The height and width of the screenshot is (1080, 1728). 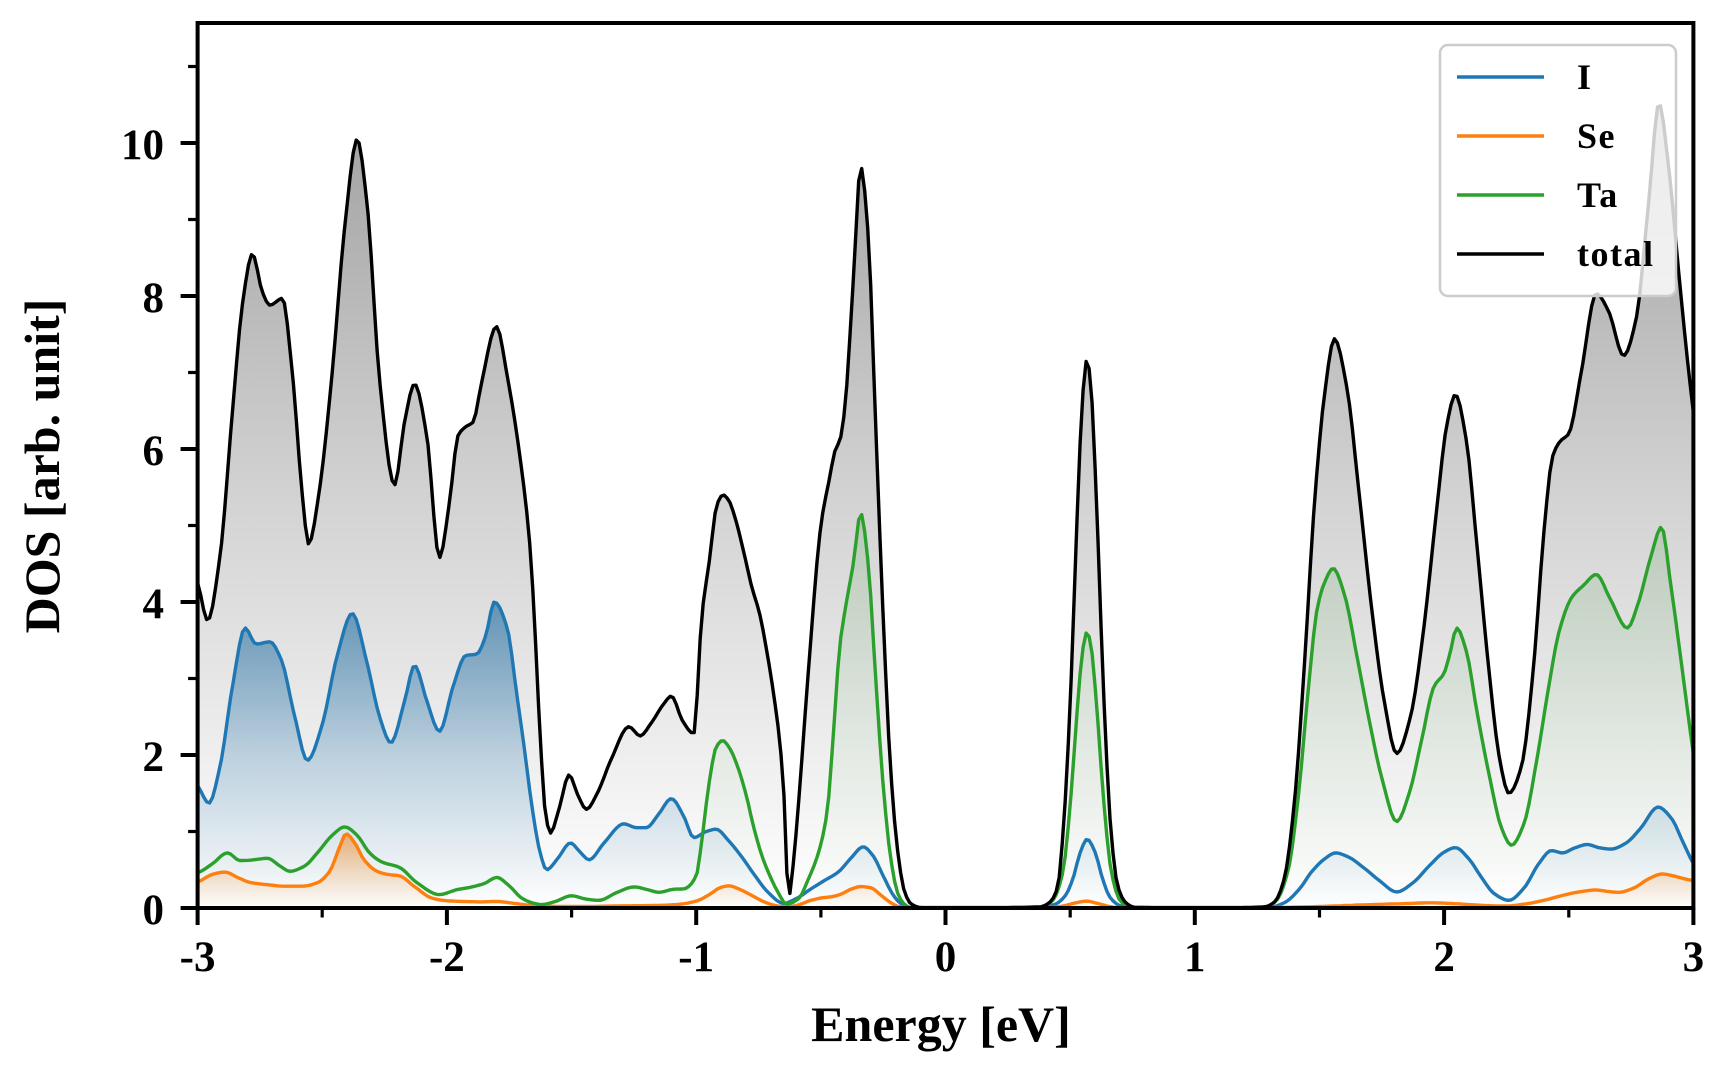 What do you see at coordinates (696, 957) in the screenshot?
I see `svg-text: -1` at bounding box center [696, 957].